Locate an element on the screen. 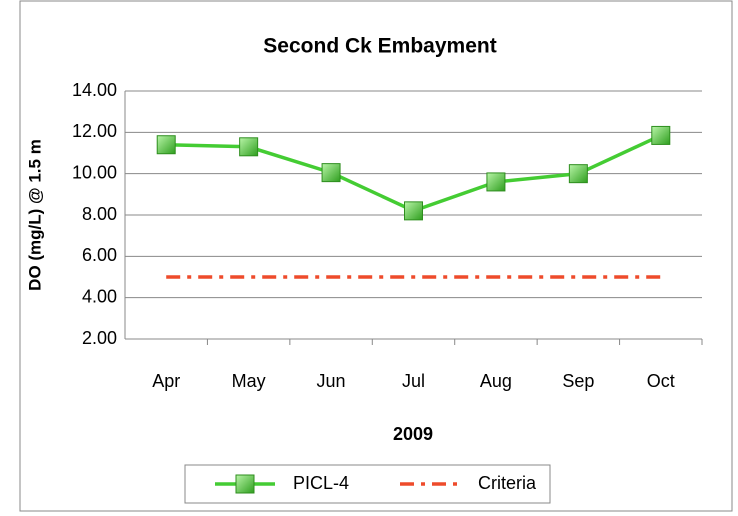  y-tick-label: 2.00 is located at coordinates (99, 338).